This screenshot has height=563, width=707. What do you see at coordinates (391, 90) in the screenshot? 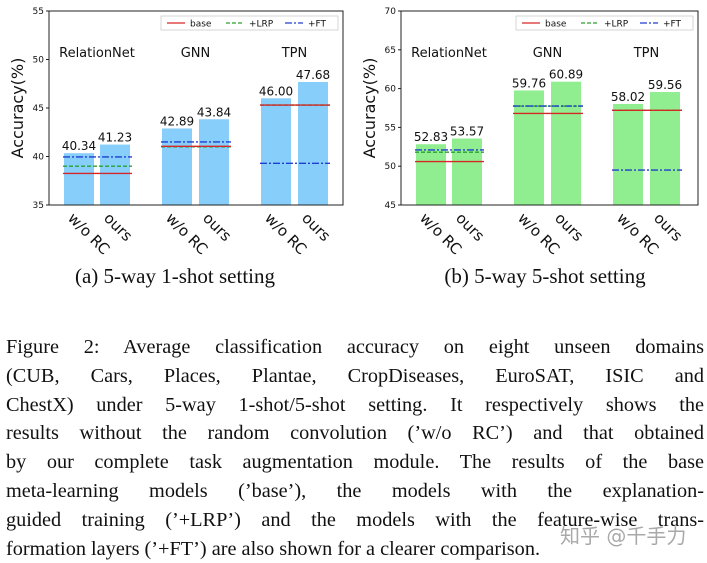
I see `y-tick-label: 60` at bounding box center [391, 90].